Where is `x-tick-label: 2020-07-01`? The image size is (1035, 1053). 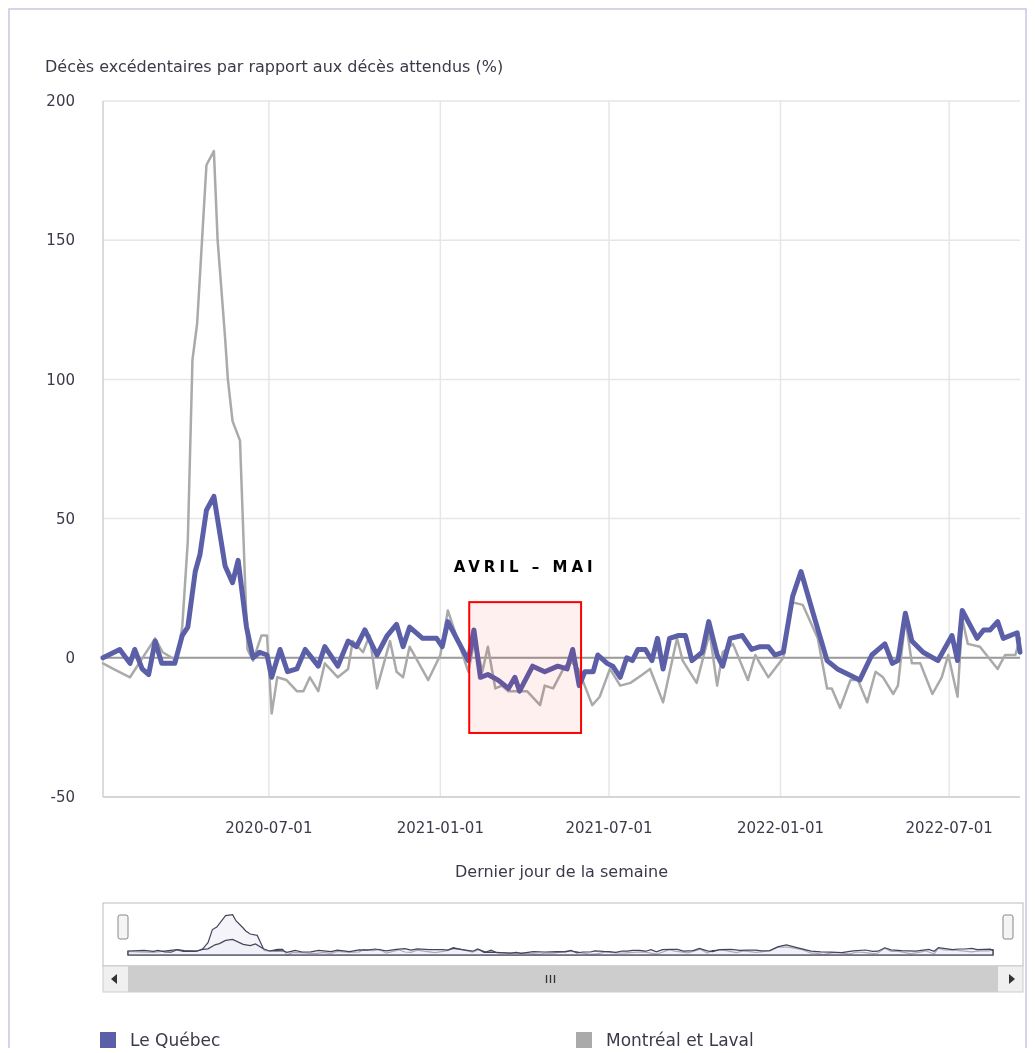 x-tick-label: 2020-07-01 is located at coordinates (269, 828).